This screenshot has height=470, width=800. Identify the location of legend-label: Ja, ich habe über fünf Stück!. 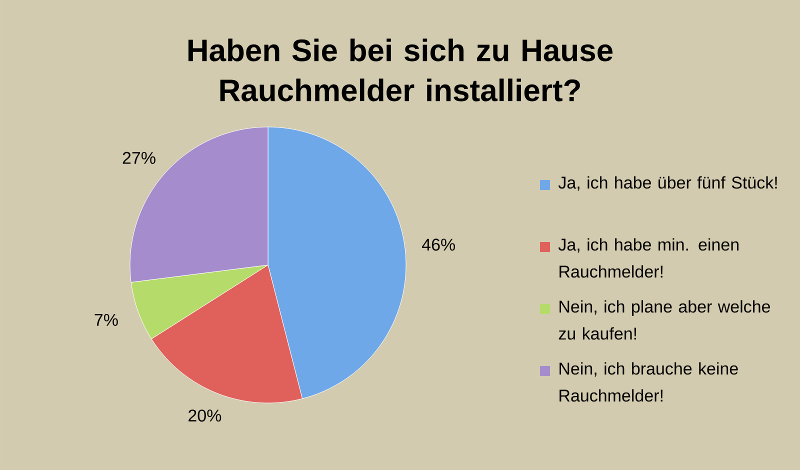
(667, 183).